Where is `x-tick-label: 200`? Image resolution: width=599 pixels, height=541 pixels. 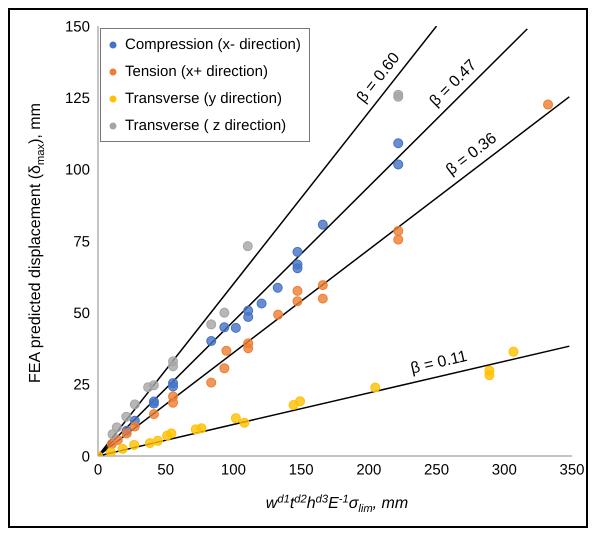 x-tick-label: 200 is located at coordinates (369, 470).